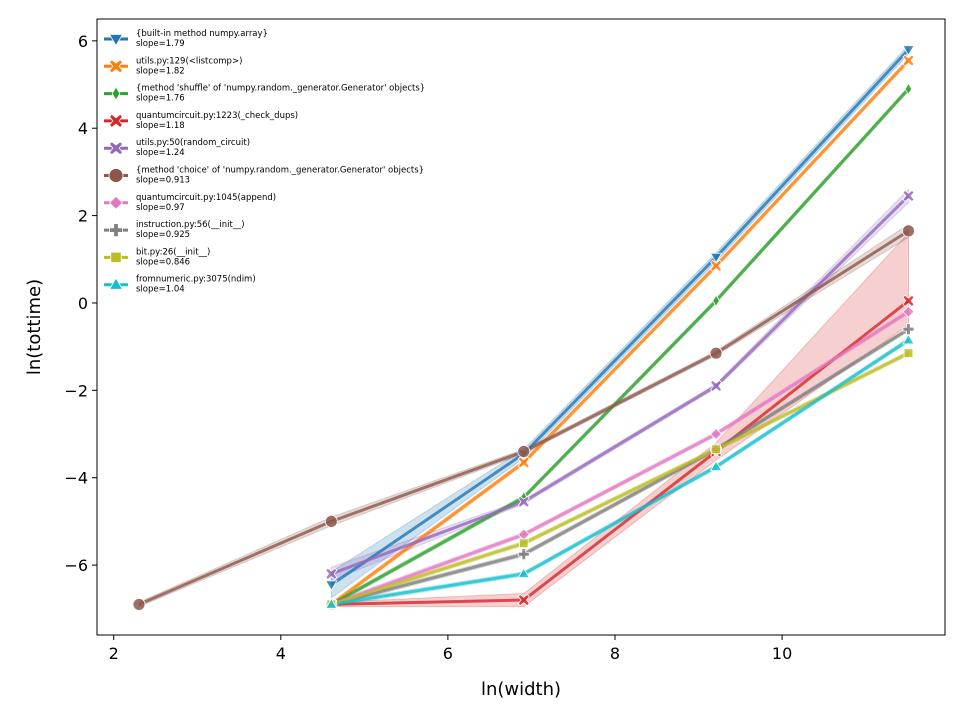 This screenshot has width=964, height=720. I want to click on legend-label: {built-in method numpy.array}, so click(202, 34).